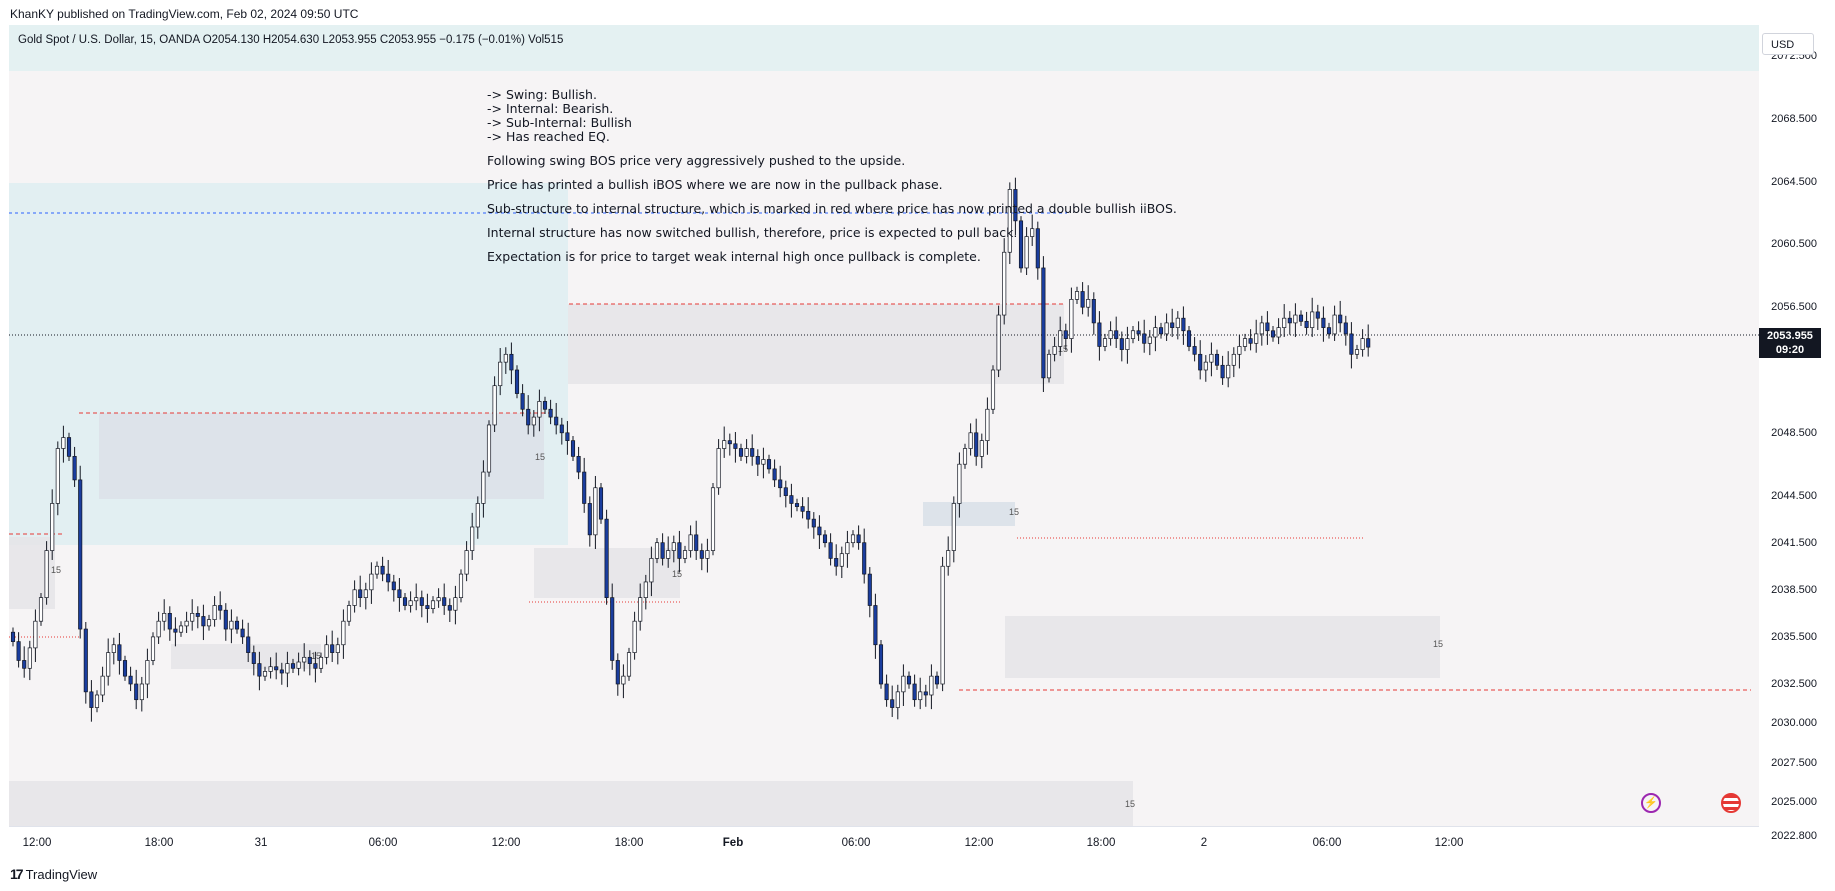  I want to click on symbol-header-bar, so click(884, 48).